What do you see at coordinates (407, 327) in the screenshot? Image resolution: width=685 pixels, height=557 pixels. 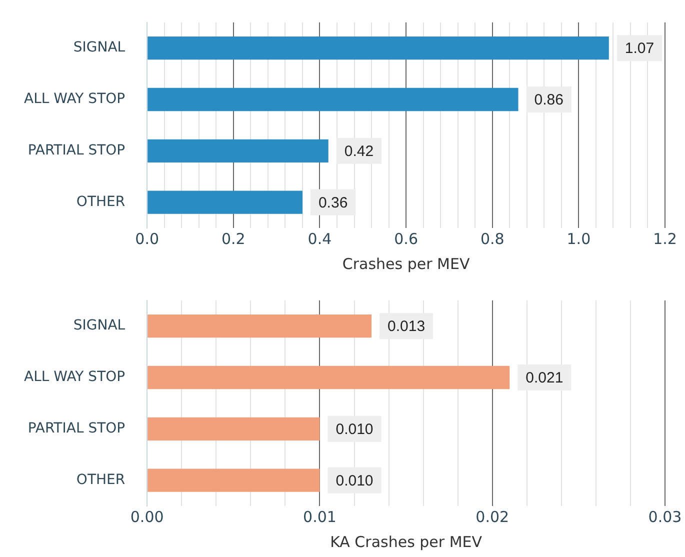 I see `text: 0.013` at bounding box center [407, 327].